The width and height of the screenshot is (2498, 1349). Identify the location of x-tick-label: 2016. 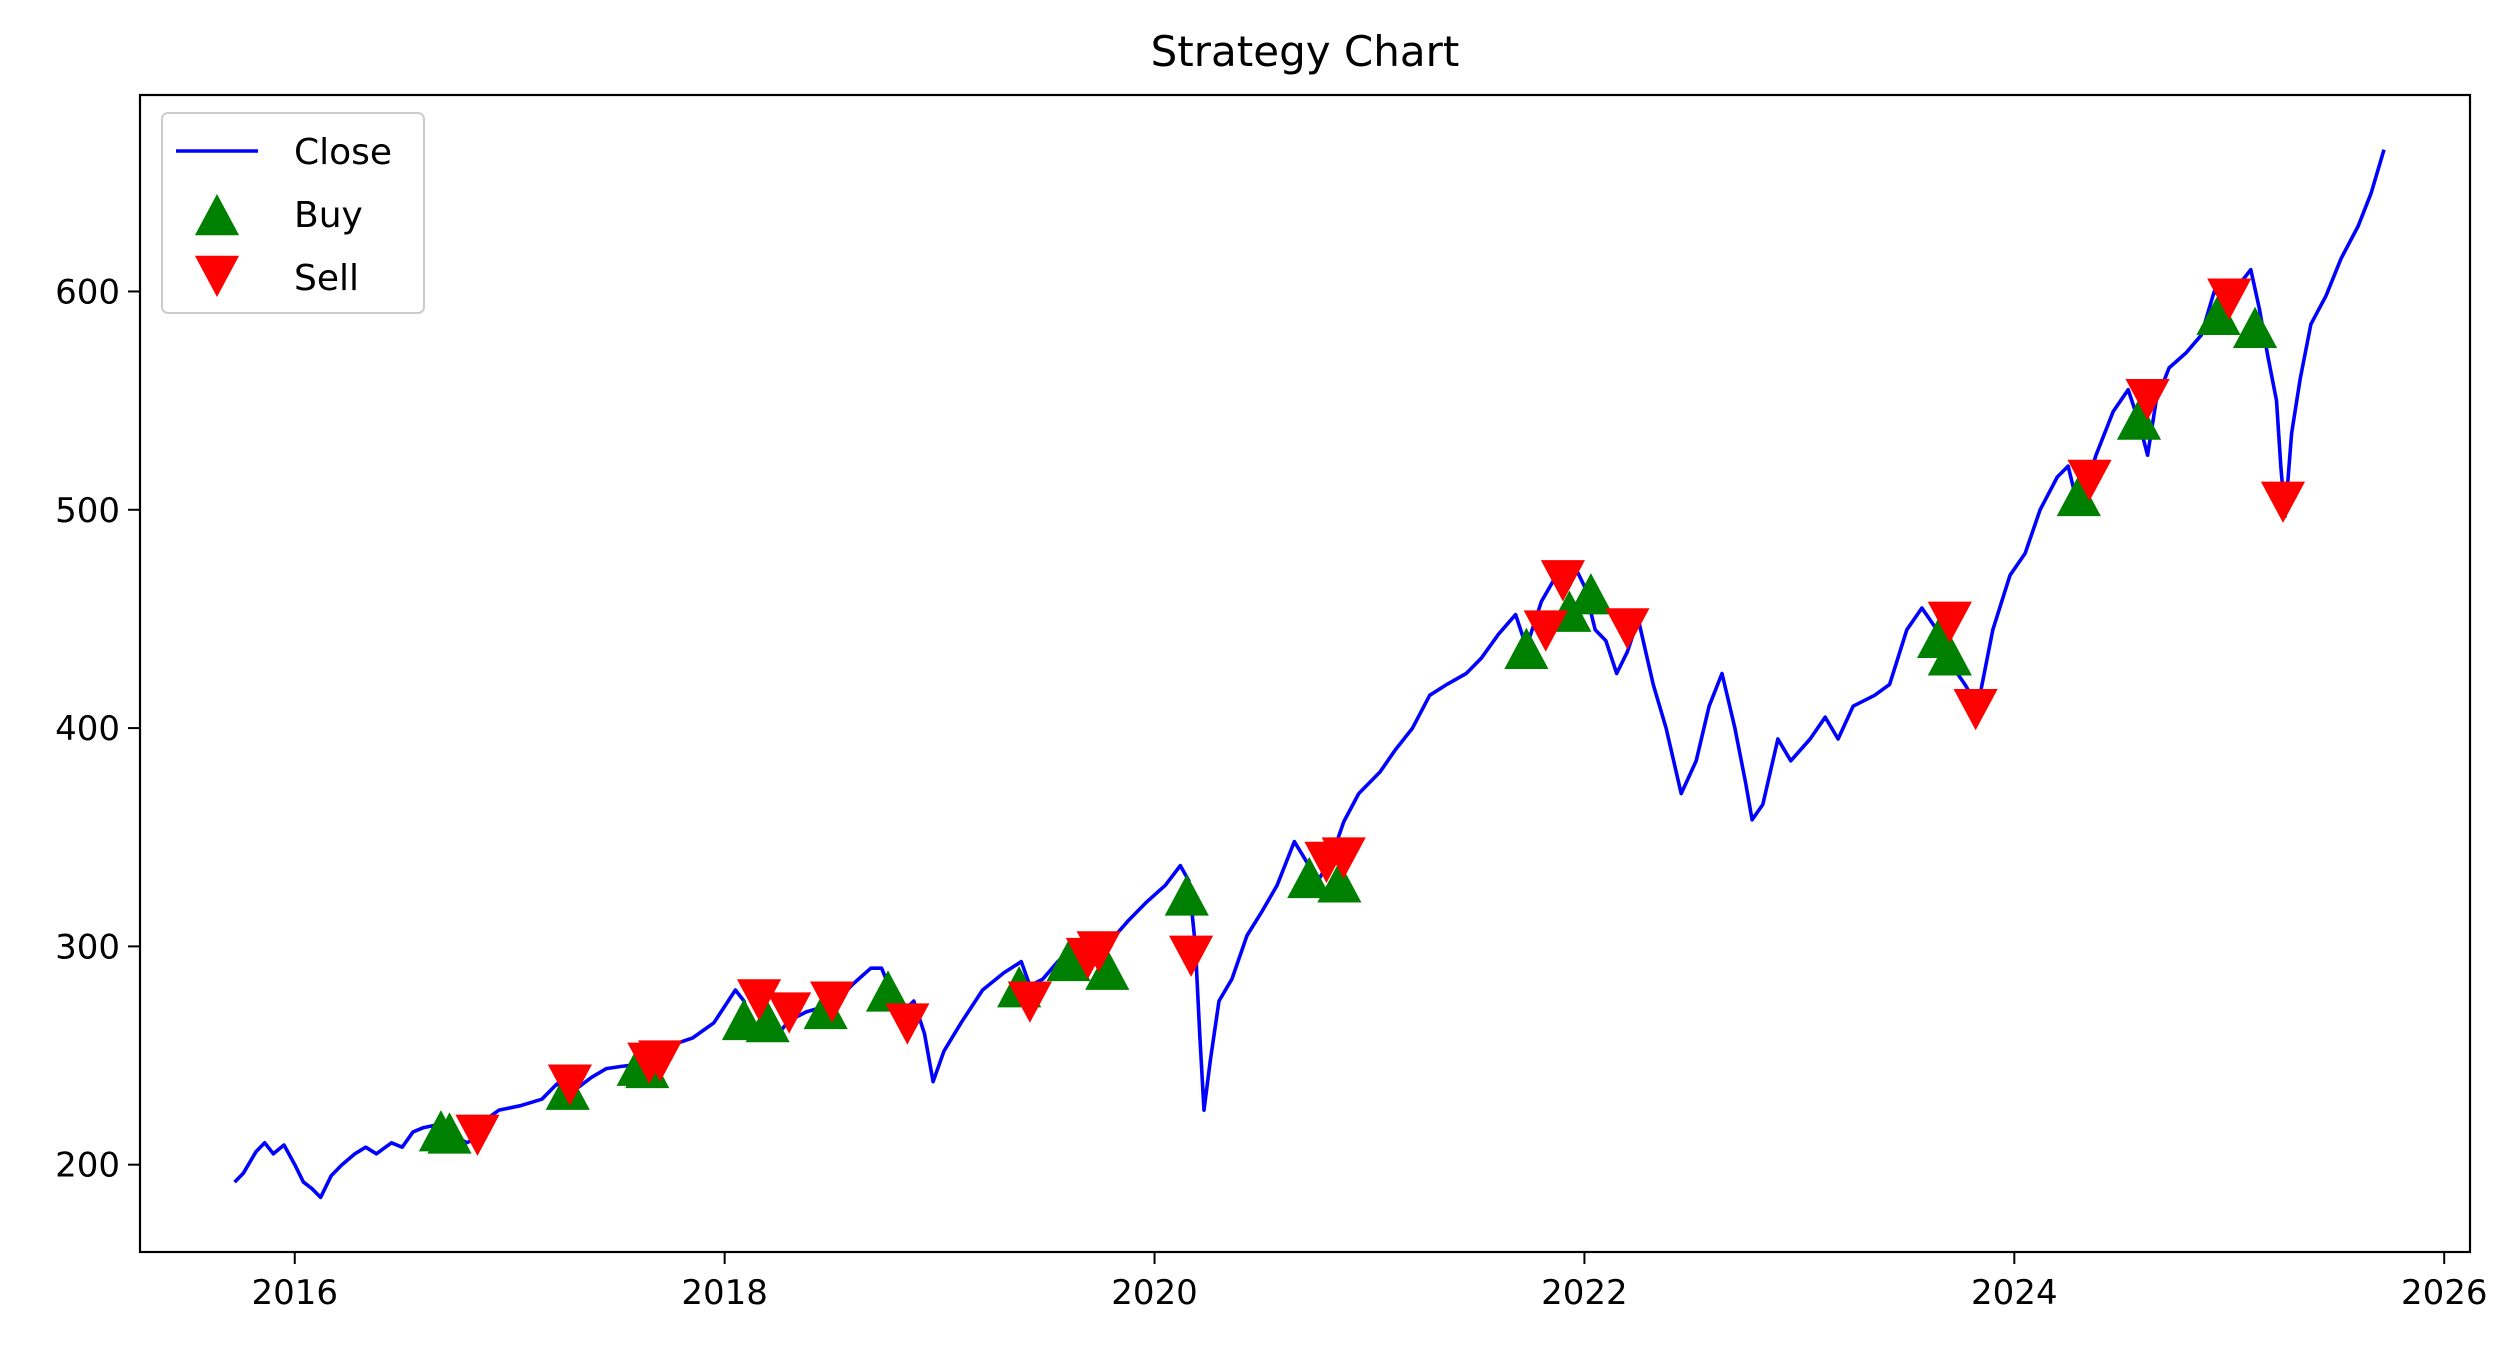
(294, 1293).